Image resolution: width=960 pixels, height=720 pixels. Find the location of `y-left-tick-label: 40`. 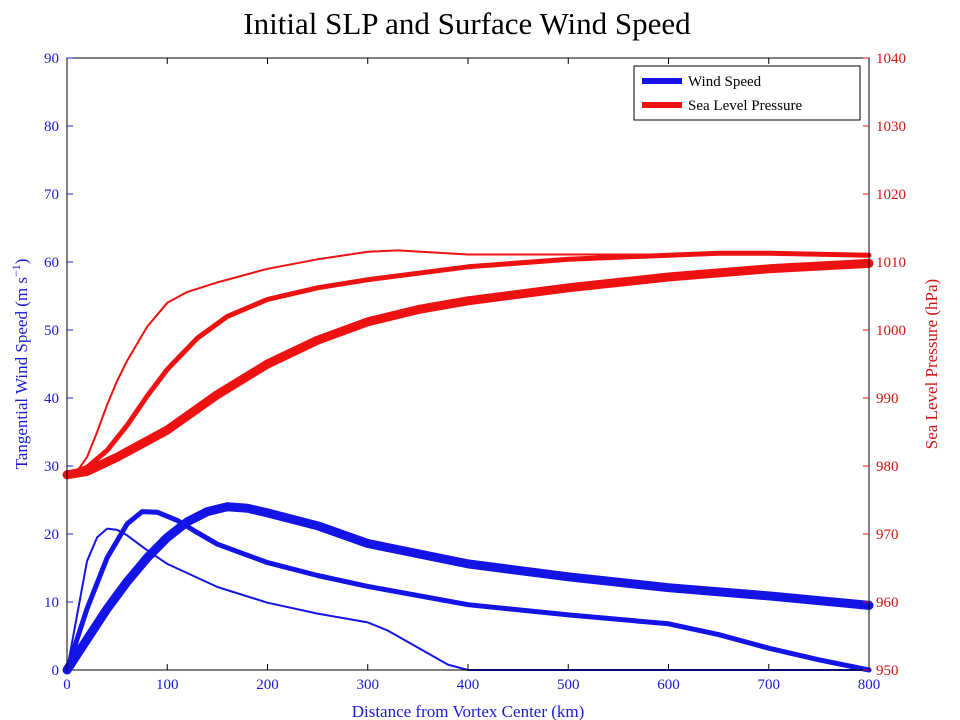

y-left-tick-label: 40 is located at coordinates (51, 399).